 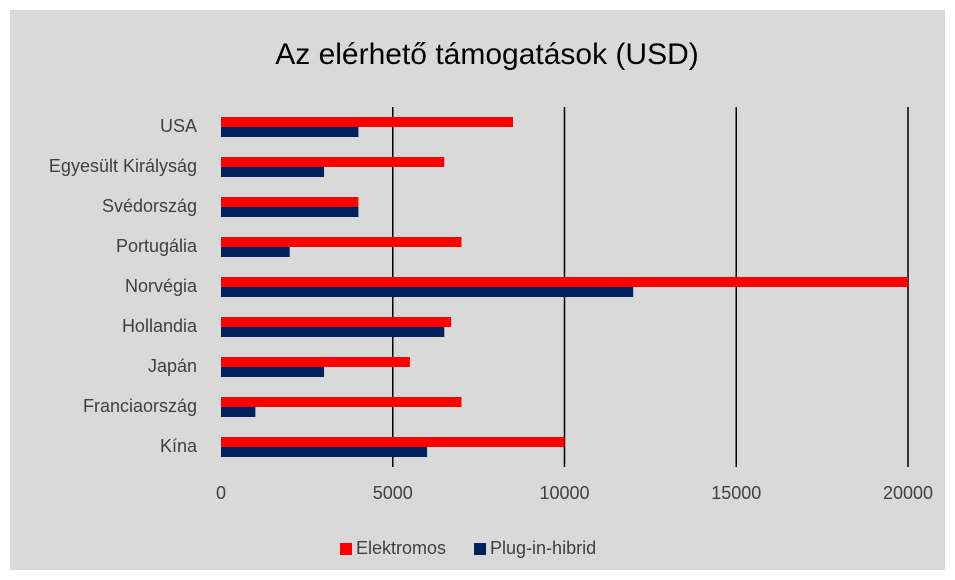 I want to click on legend-label: Elektromos, so click(x=401, y=548).